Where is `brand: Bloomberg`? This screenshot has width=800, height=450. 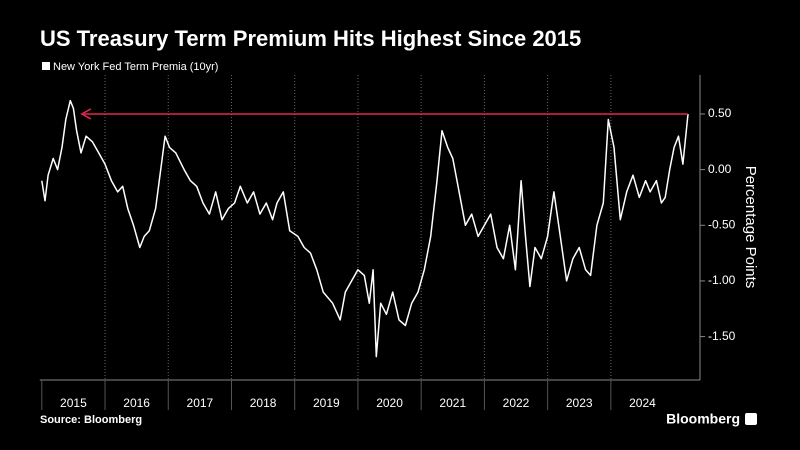 brand: Bloomberg is located at coordinates (703, 419).